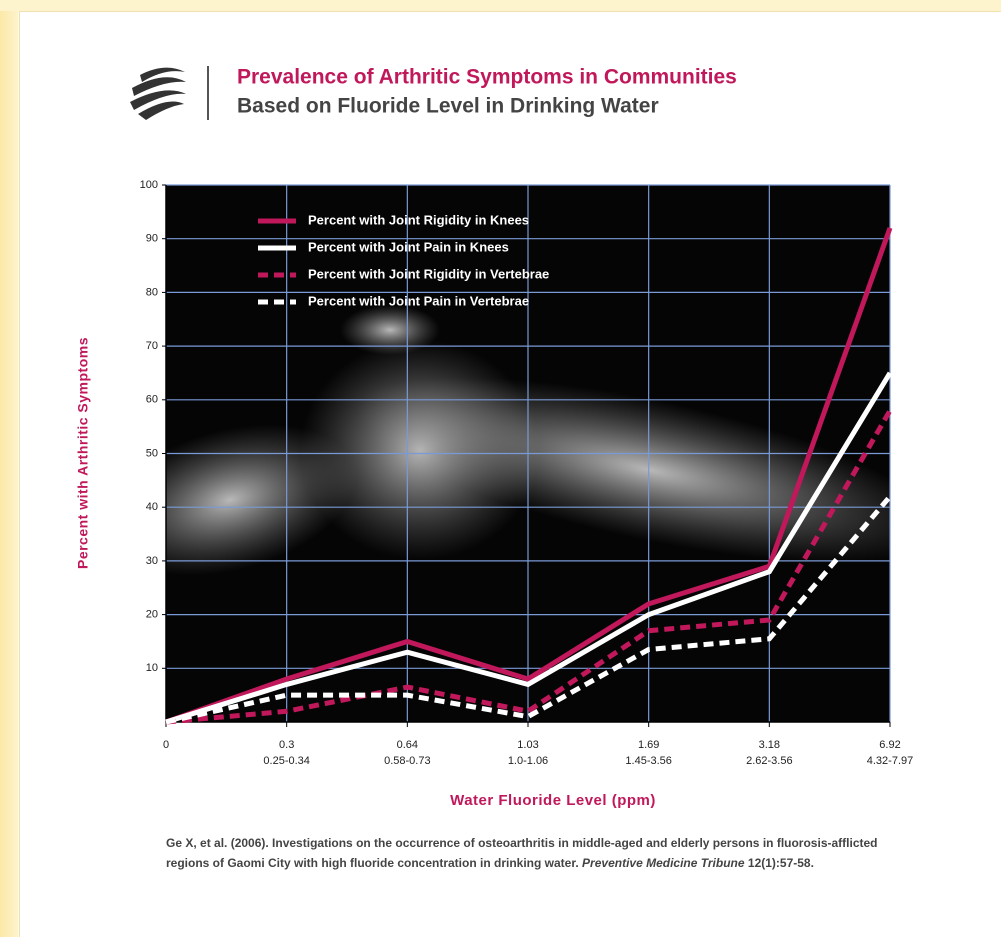  I want to click on x-range-label: 0.58-0.73, so click(407, 761).